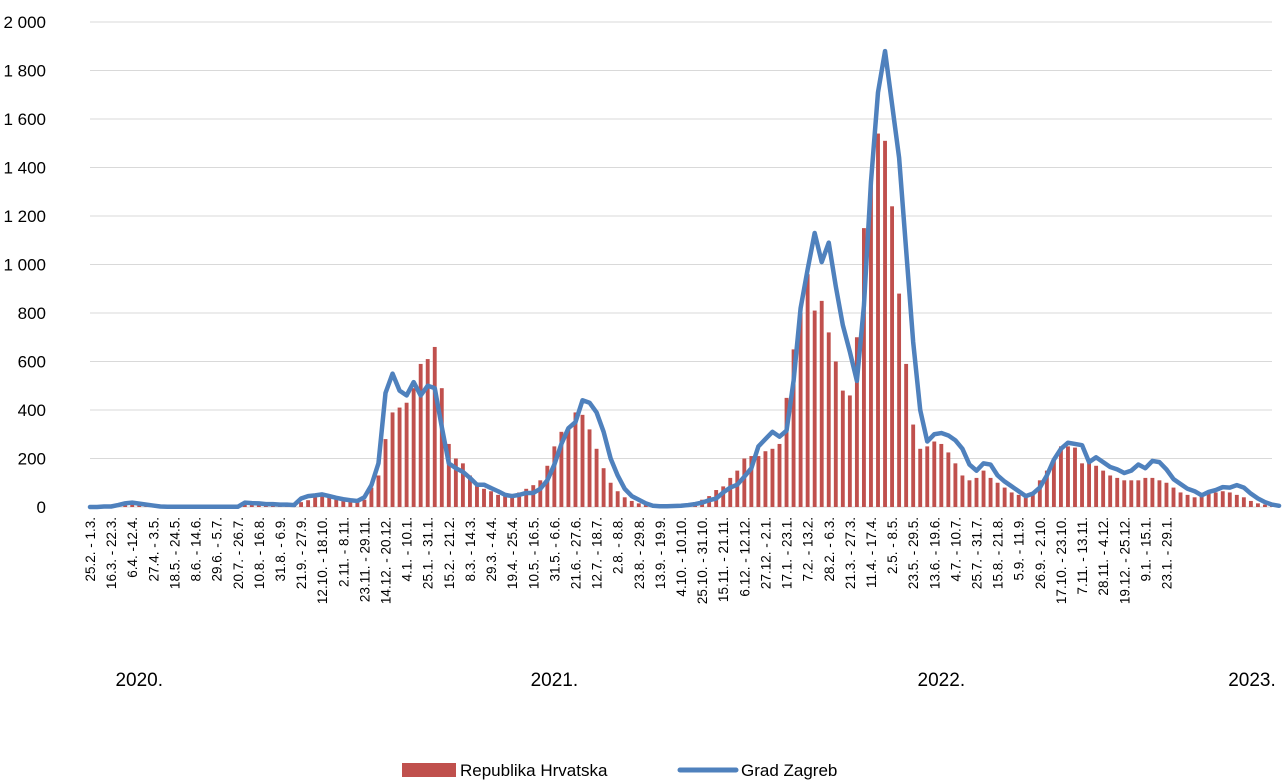 The height and width of the screenshot is (782, 1285). What do you see at coordinates (470, 549) in the screenshot?
I see `x-tick-label: 8.3. - 14.3.` at bounding box center [470, 549].